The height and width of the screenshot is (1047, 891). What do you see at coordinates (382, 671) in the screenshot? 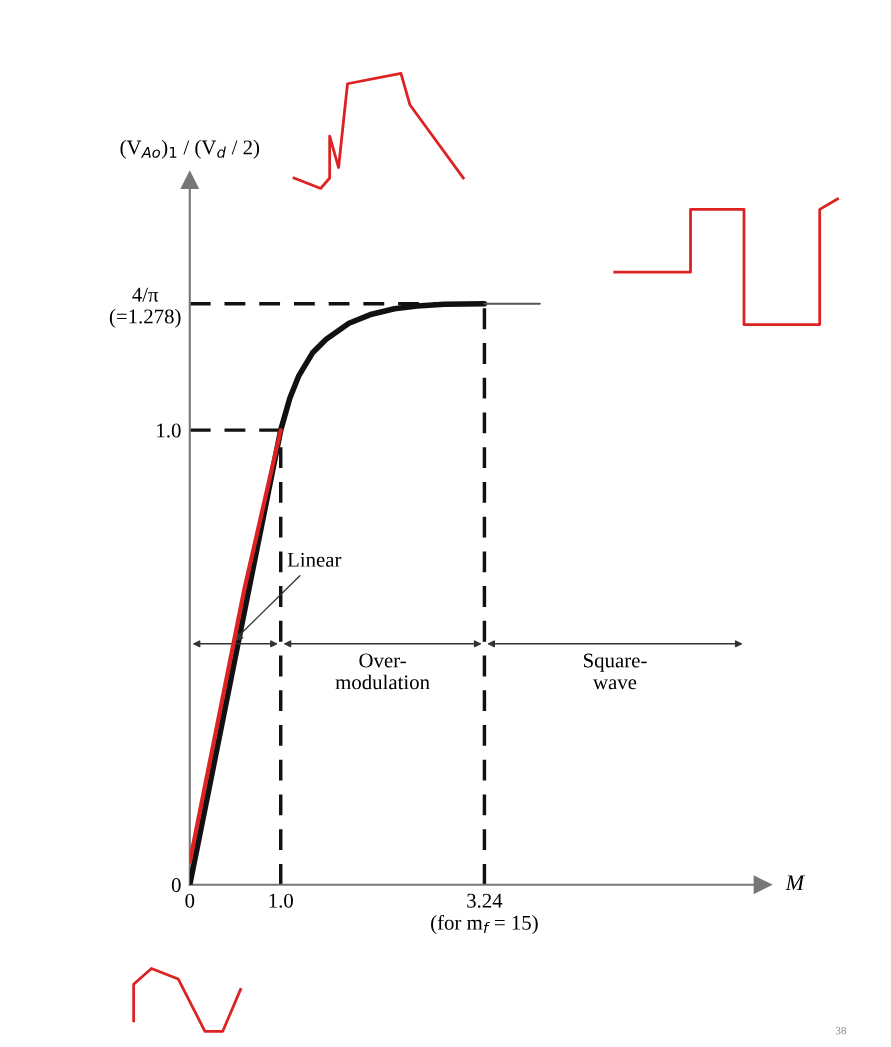
I see `annotation: Over- modulation` at bounding box center [382, 671].